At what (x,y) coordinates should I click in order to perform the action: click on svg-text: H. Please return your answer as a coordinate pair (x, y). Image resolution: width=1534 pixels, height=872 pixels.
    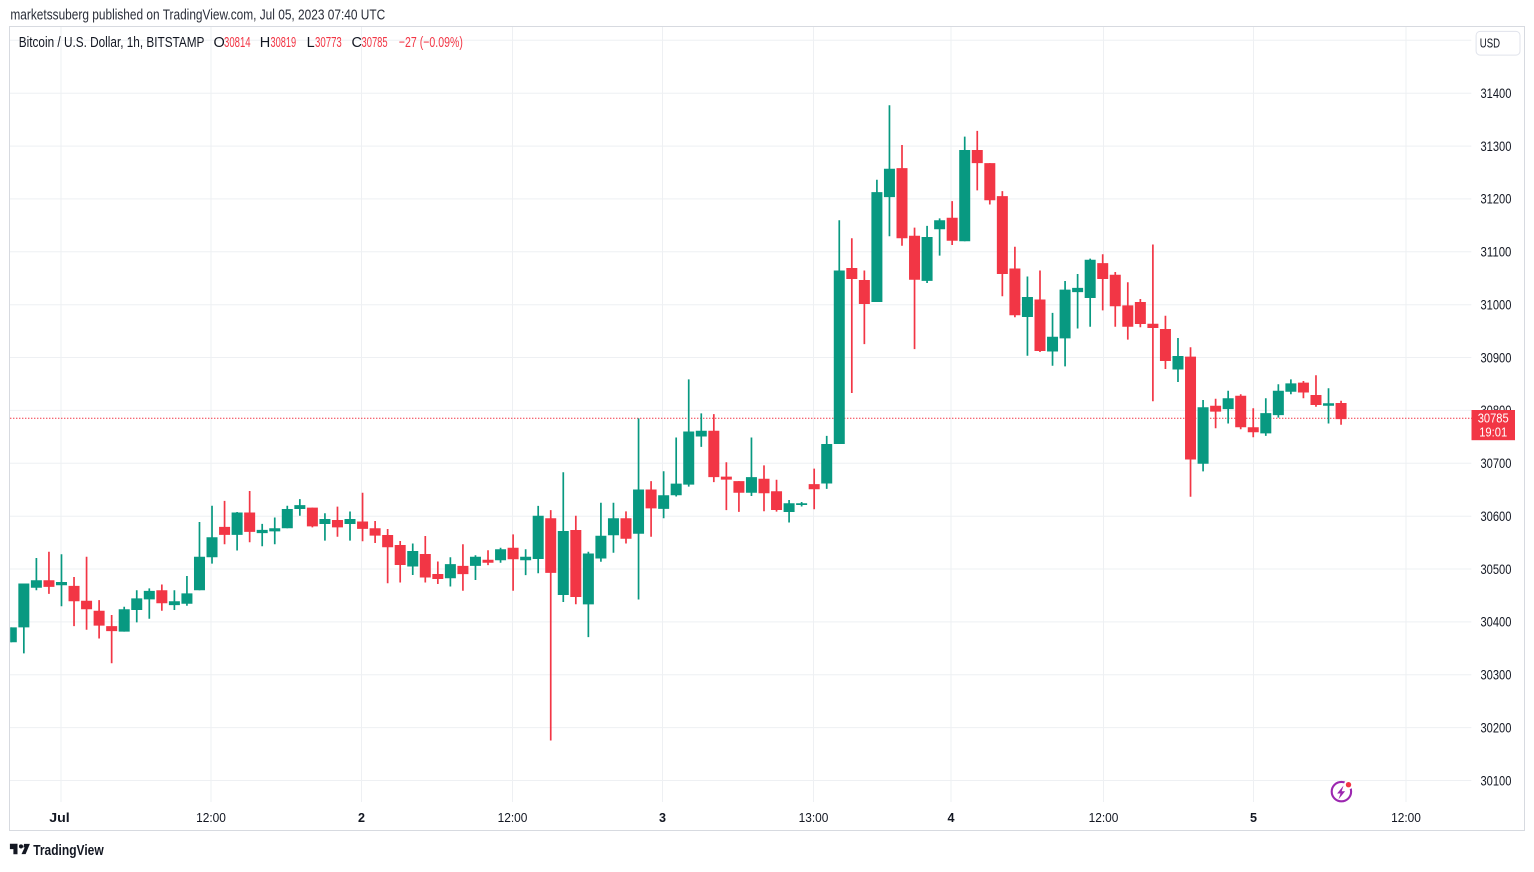
    Looking at the image, I should click on (265, 43).